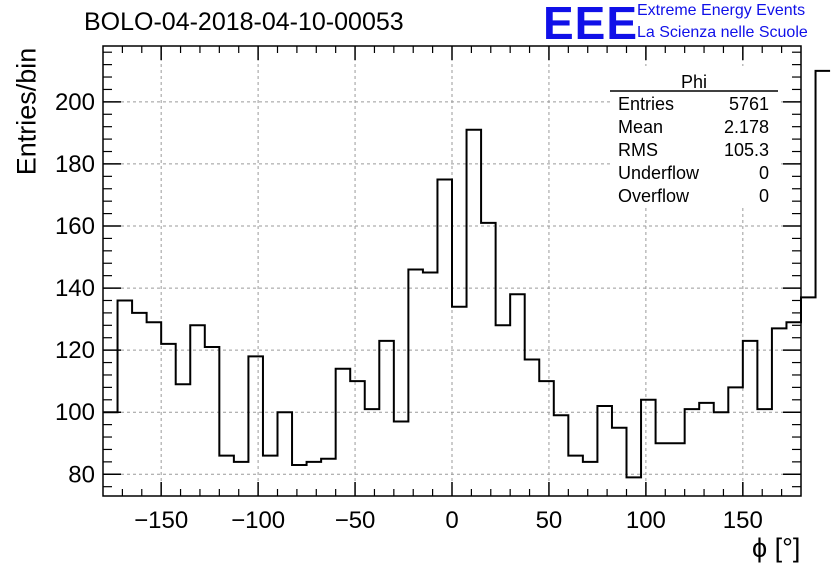 This screenshot has height=572, width=836. I want to click on stats-label: Entries, so click(646, 104).